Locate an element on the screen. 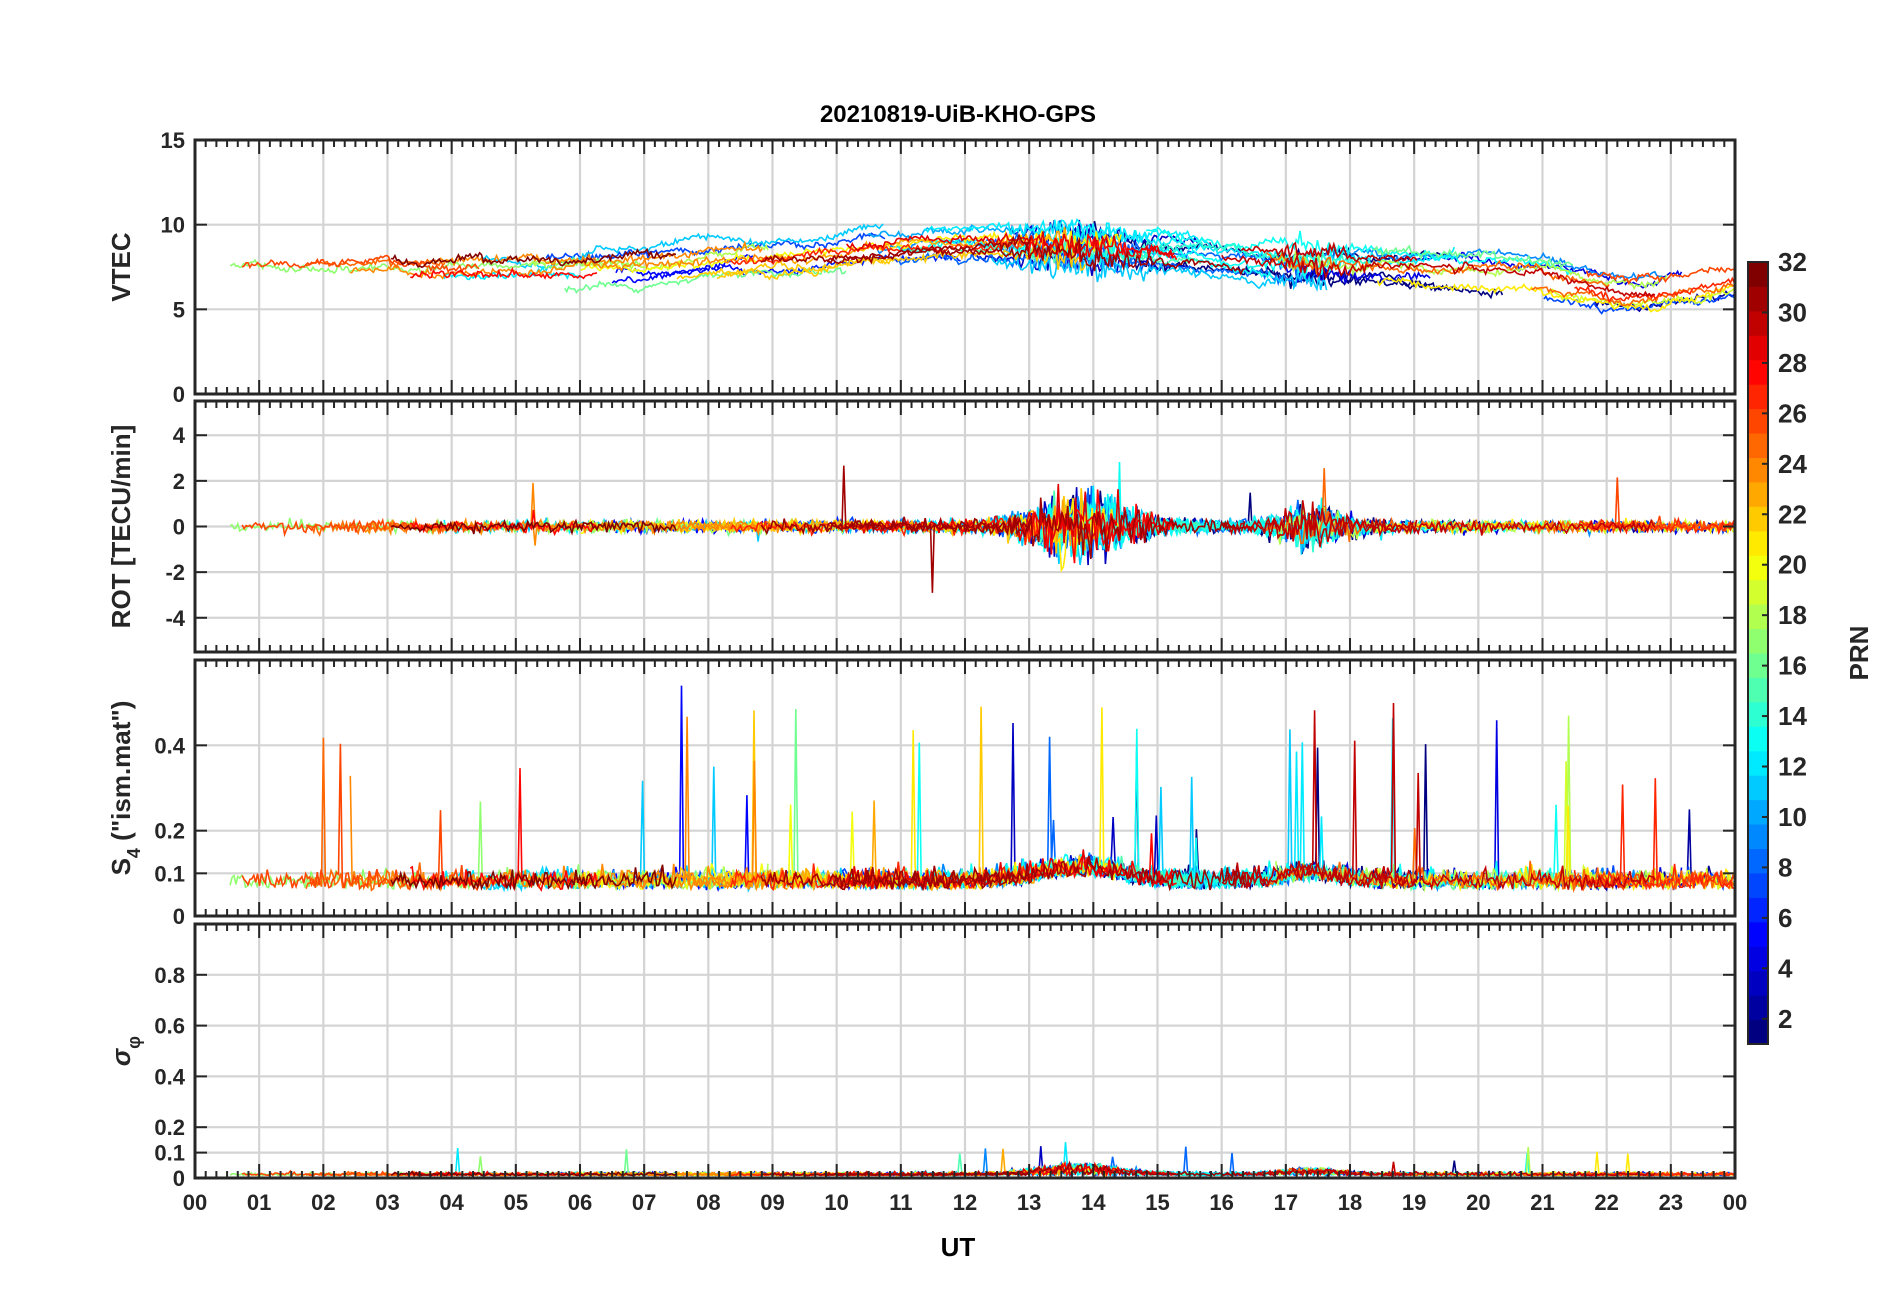  s4-y-axis-label: S4 ("ism.mat") is located at coordinates (125, 788).